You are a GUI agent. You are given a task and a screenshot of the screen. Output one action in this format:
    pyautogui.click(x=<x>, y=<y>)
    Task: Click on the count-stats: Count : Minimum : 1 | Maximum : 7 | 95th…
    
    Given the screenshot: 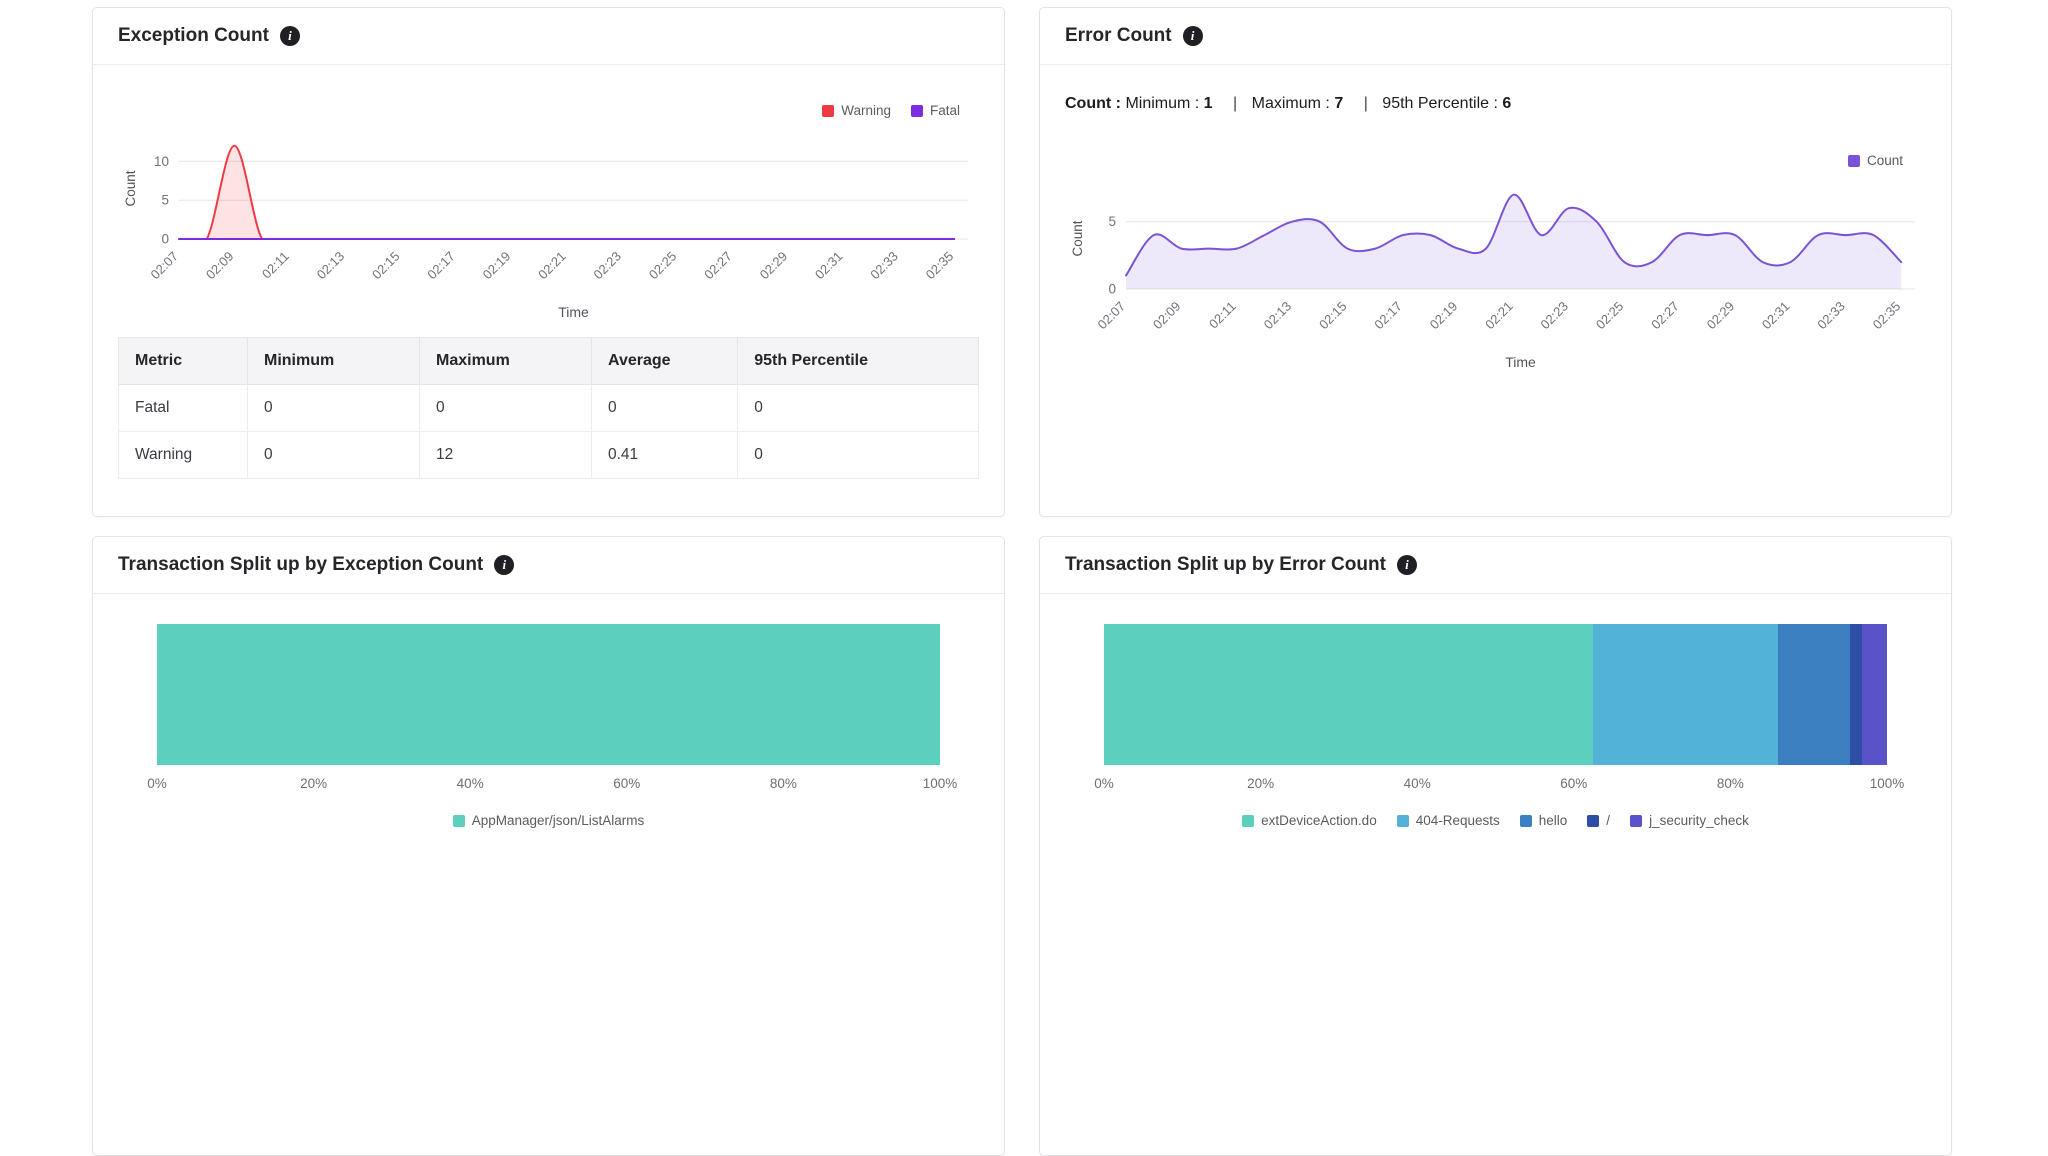 What is the action you would take?
    pyautogui.click(x=1495, y=104)
    